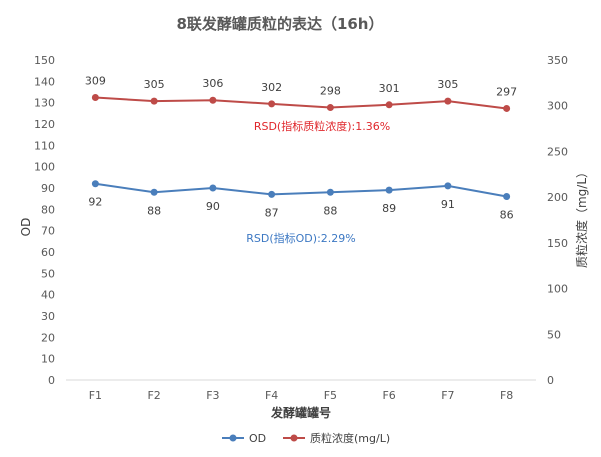 The image size is (601, 457). What do you see at coordinates (301, 103) in the screenshot?
I see `series-line-plasmid` at bounding box center [301, 103].